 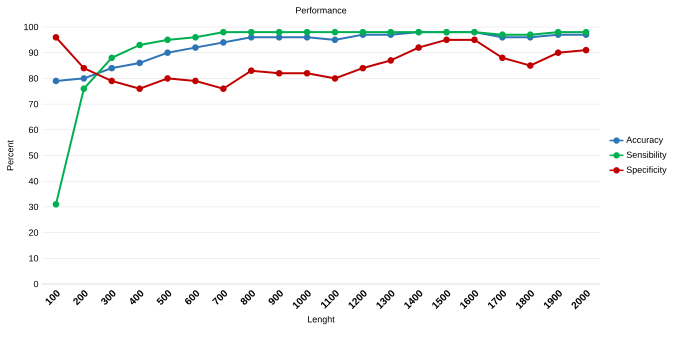 What do you see at coordinates (192, 297) in the screenshot?
I see `x-tick-label: 600` at bounding box center [192, 297].